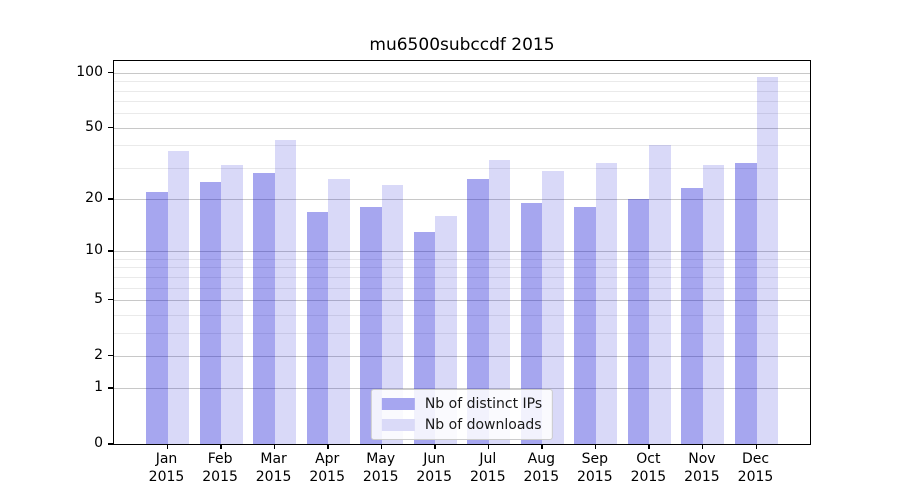  What do you see at coordinates (755, 459) in the screenshot?
I see `x-tick-month: Dec` at bounding box center [755, 459].